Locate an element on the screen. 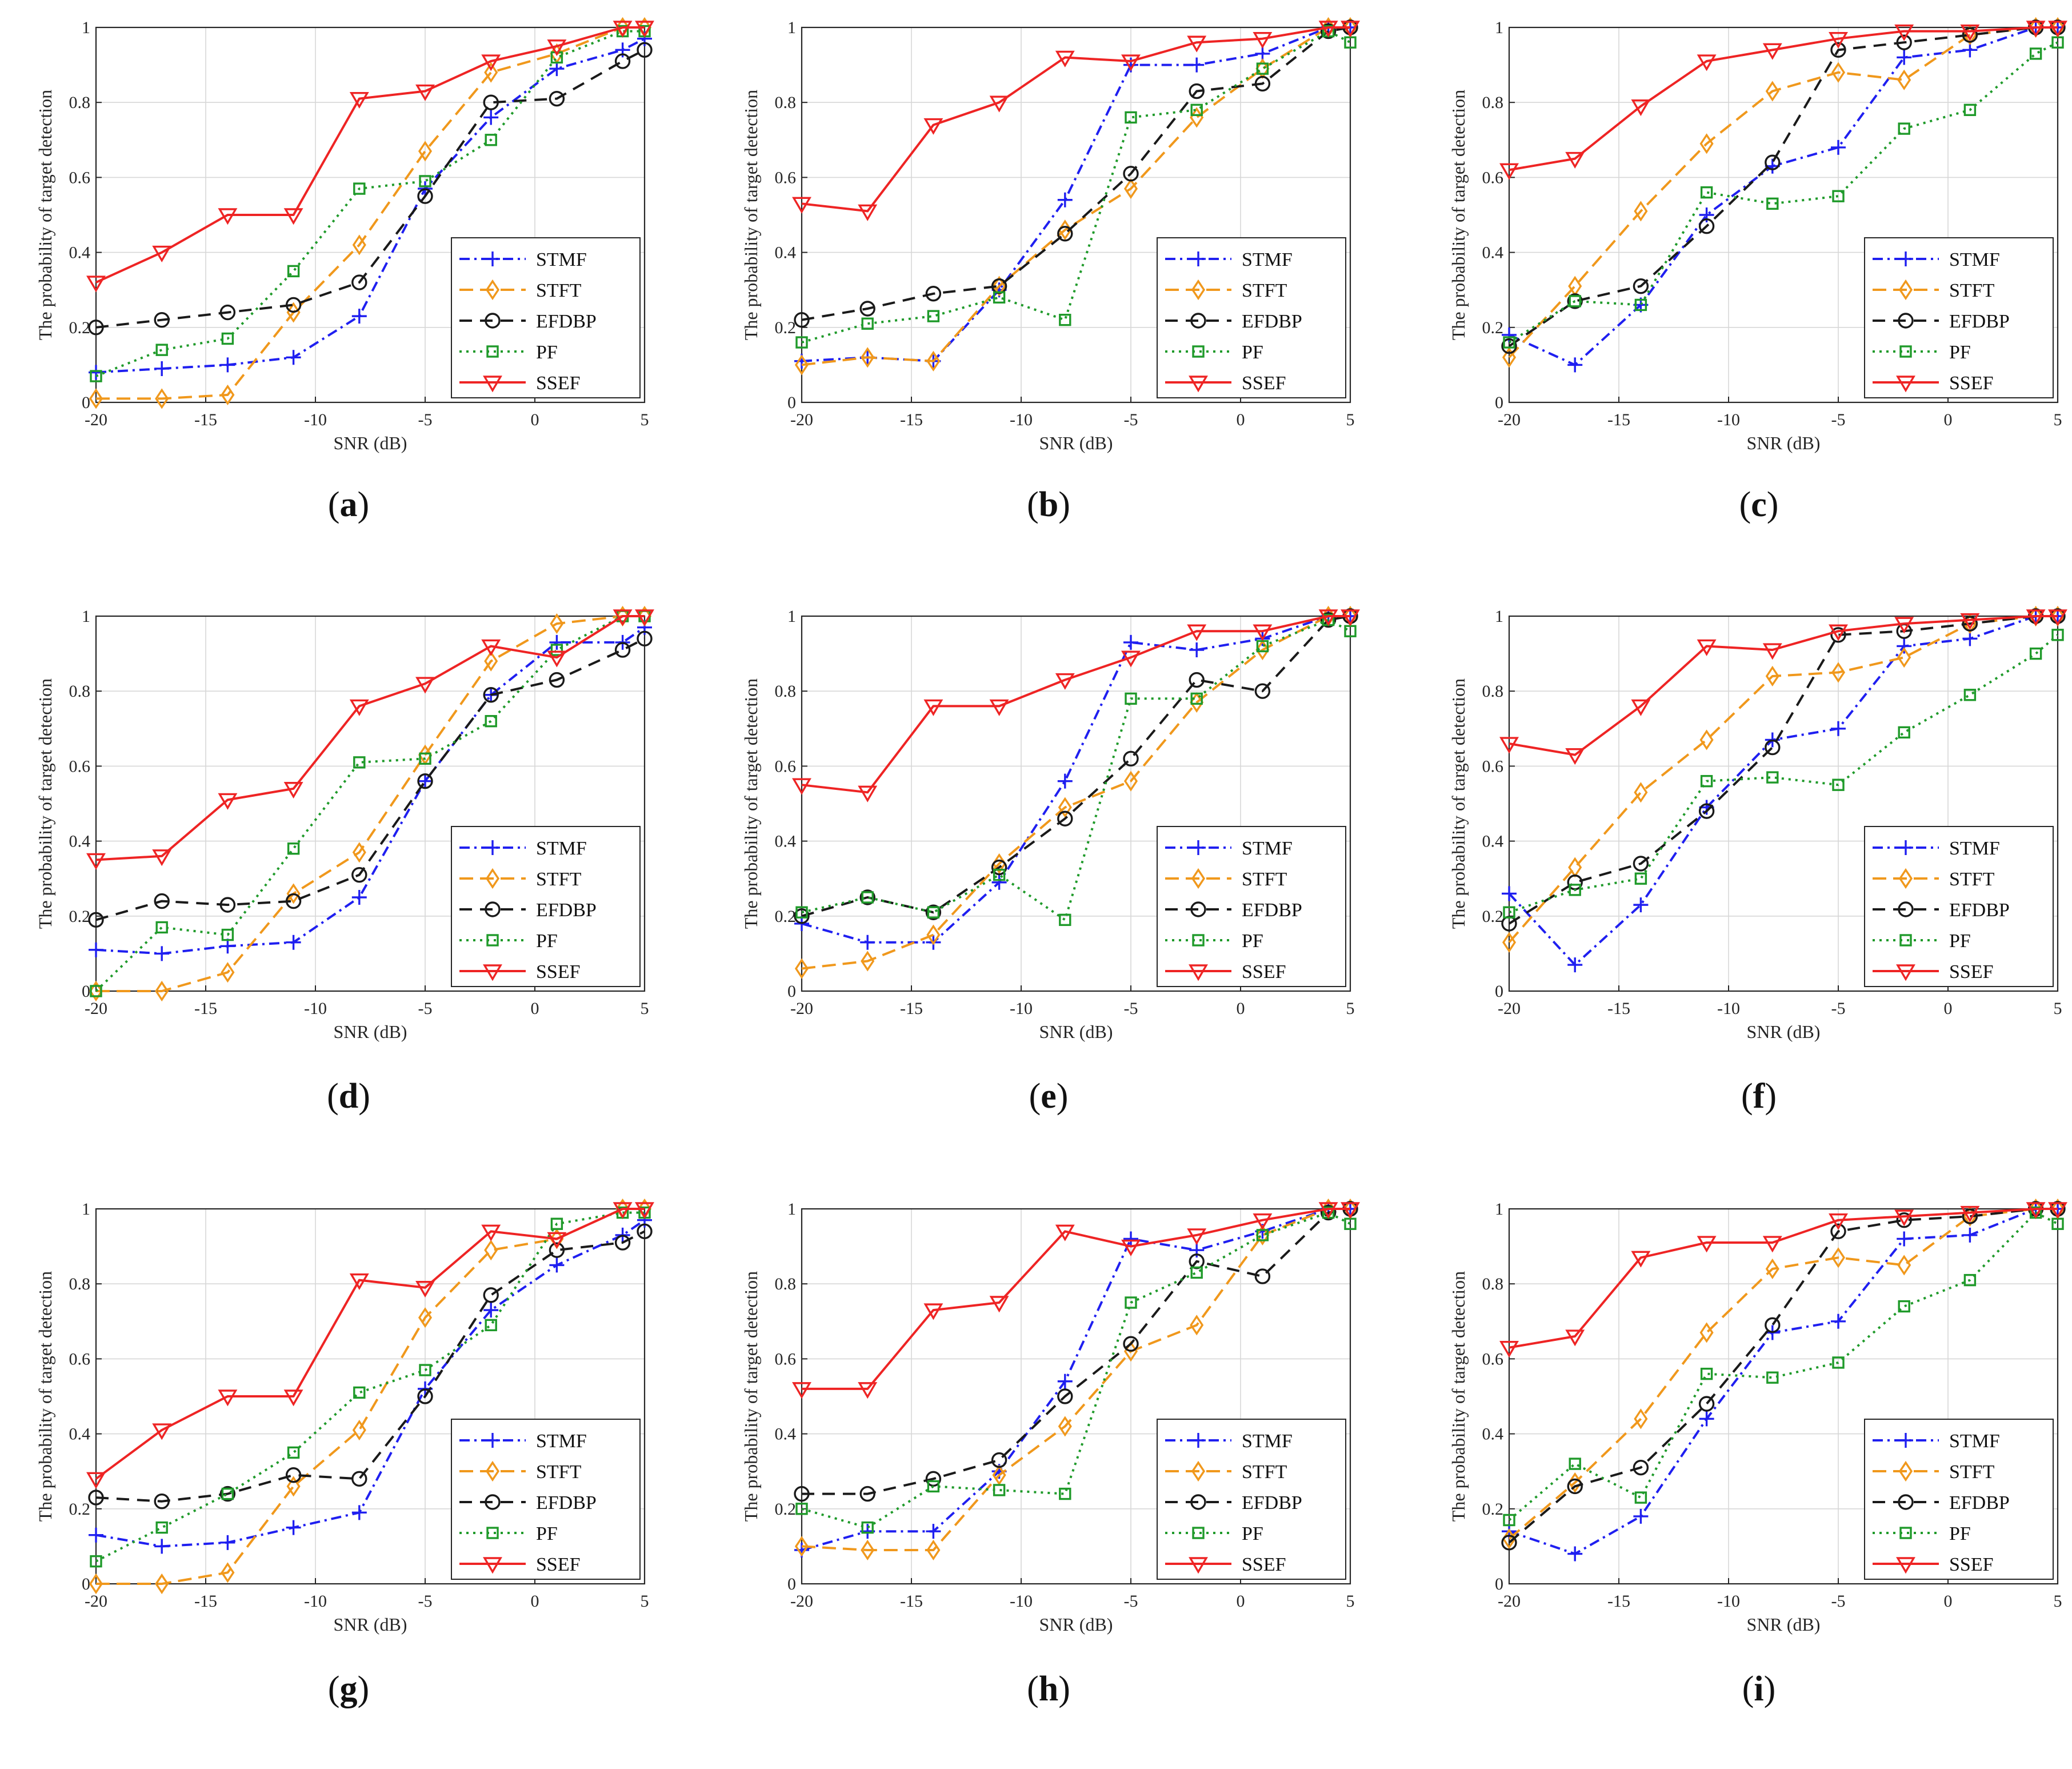 The image size is (2072, 1769). legend-label-ssef: SSEF is located at coordinates (1971, 383).